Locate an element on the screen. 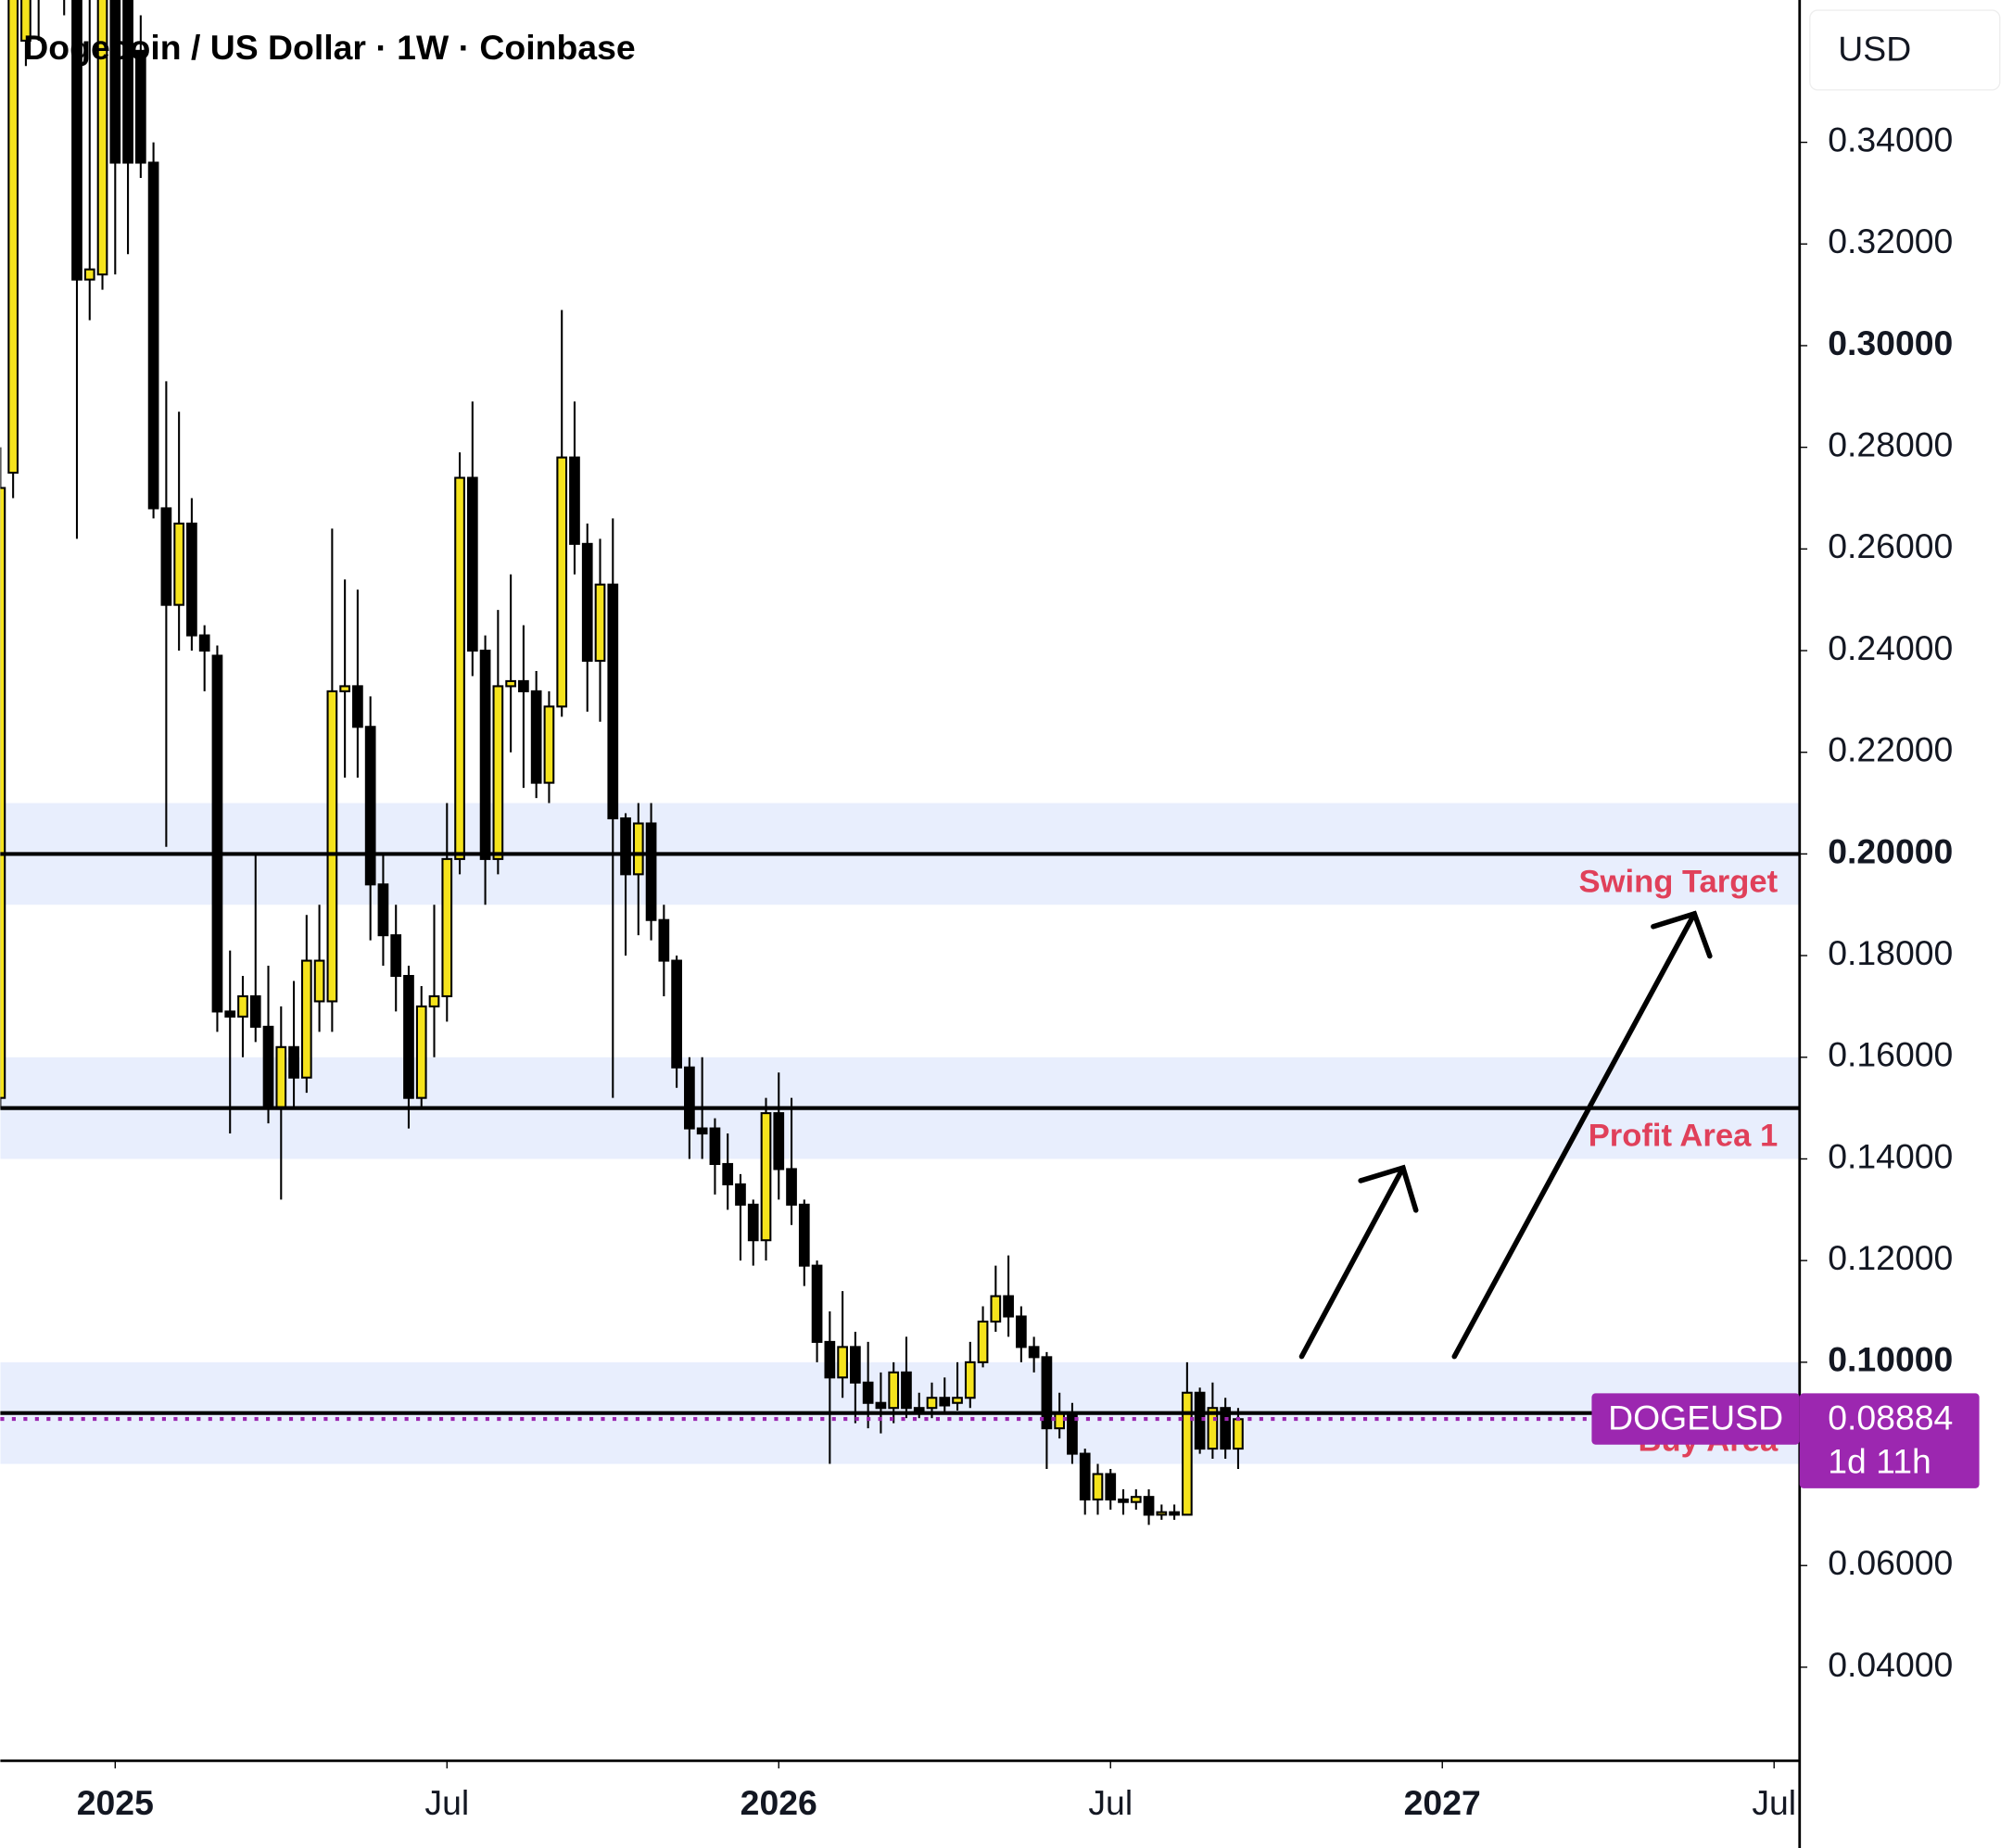 The height and width of the screenshot is (1848, 2013). y-tick-label: 0.06000 is located at coordinates (1890, 1562).